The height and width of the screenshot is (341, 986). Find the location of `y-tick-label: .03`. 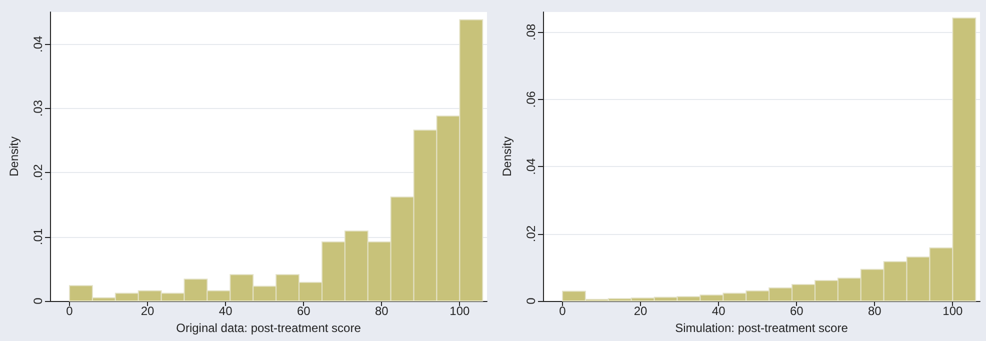

y-tick-label: .03 is located at coordinates (38, 108).